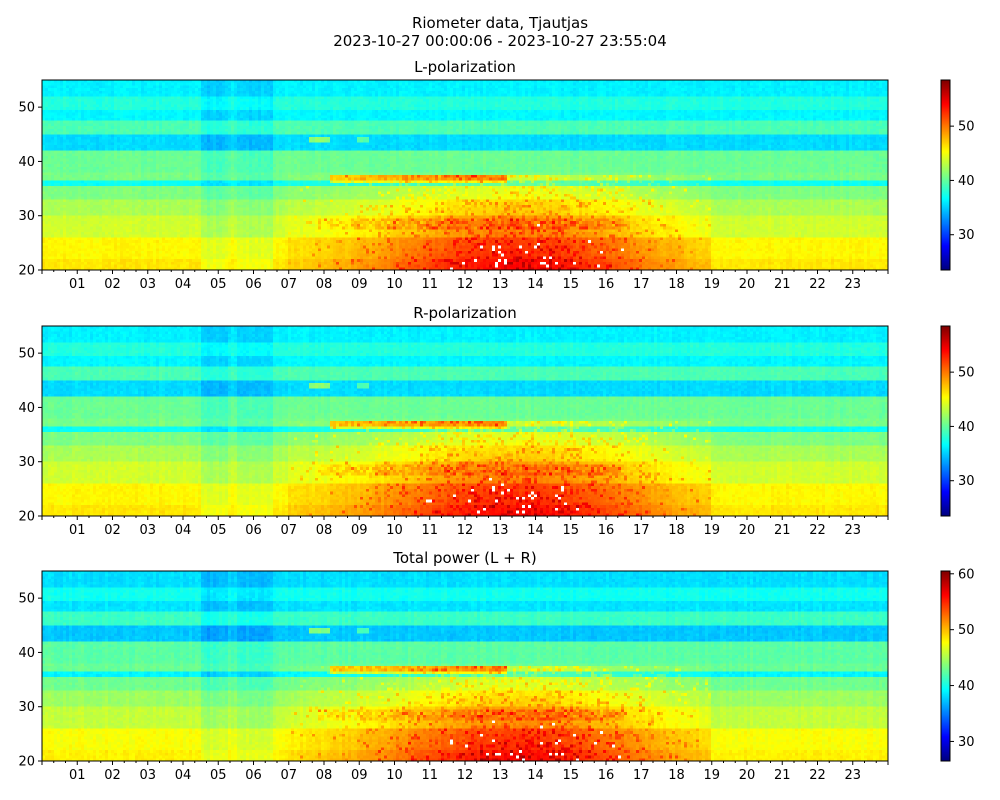 The image size is (1000, 800). What do you see at coordinates (500, 23) in the screenshot?
I see `figure-title: Riometer data, Tjautjas` at bounding box center [500, 23].